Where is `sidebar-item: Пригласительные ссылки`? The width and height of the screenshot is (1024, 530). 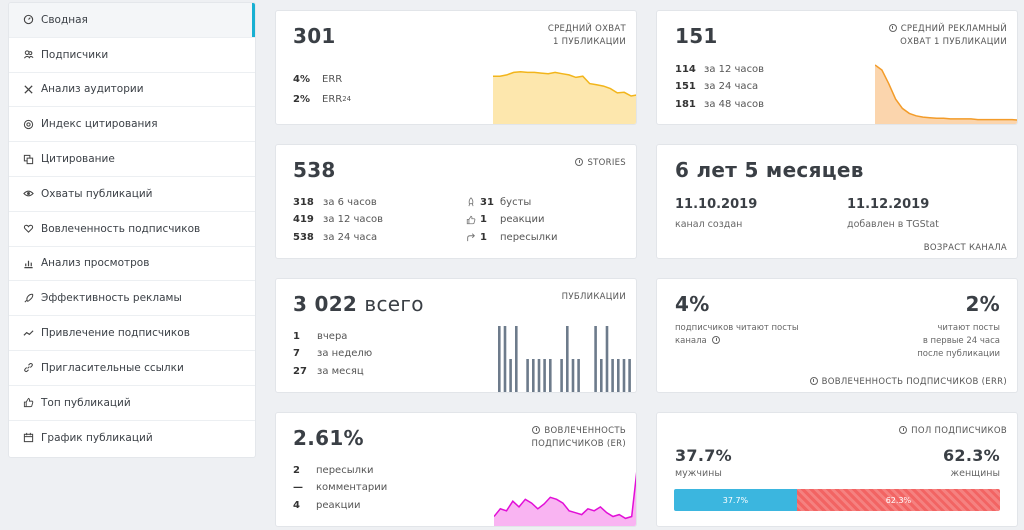 sidebar-item: Пригласительные ссылки is located at coordinates (132, 368).